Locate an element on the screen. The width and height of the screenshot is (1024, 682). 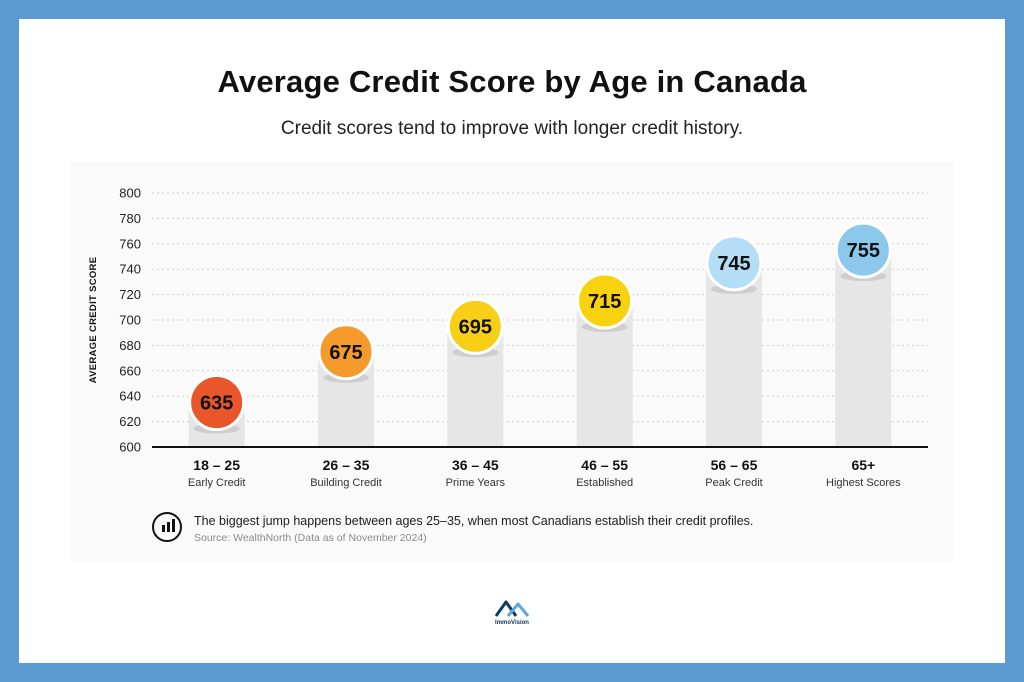
x-tick-sublabel: Building Credit is located at coordinates (346, 483).